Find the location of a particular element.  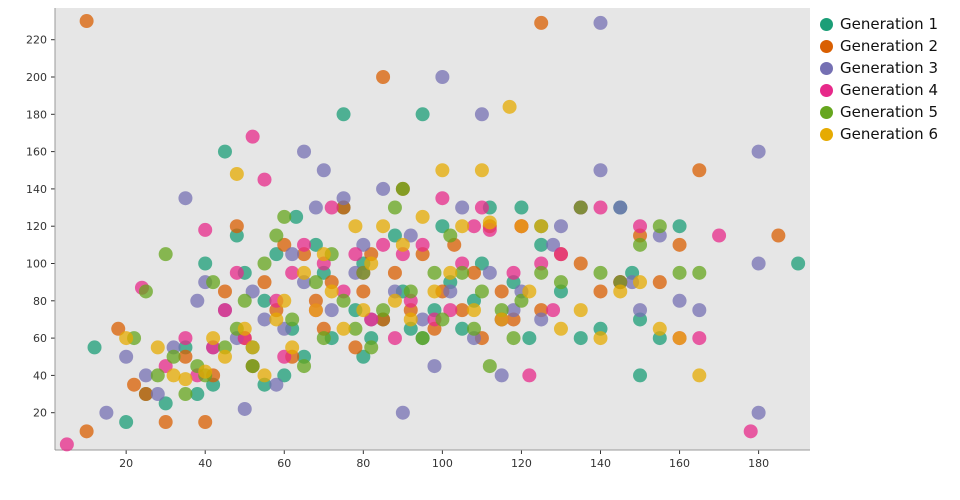

x-tick-label: 60 is located at coordinates (284, 463).